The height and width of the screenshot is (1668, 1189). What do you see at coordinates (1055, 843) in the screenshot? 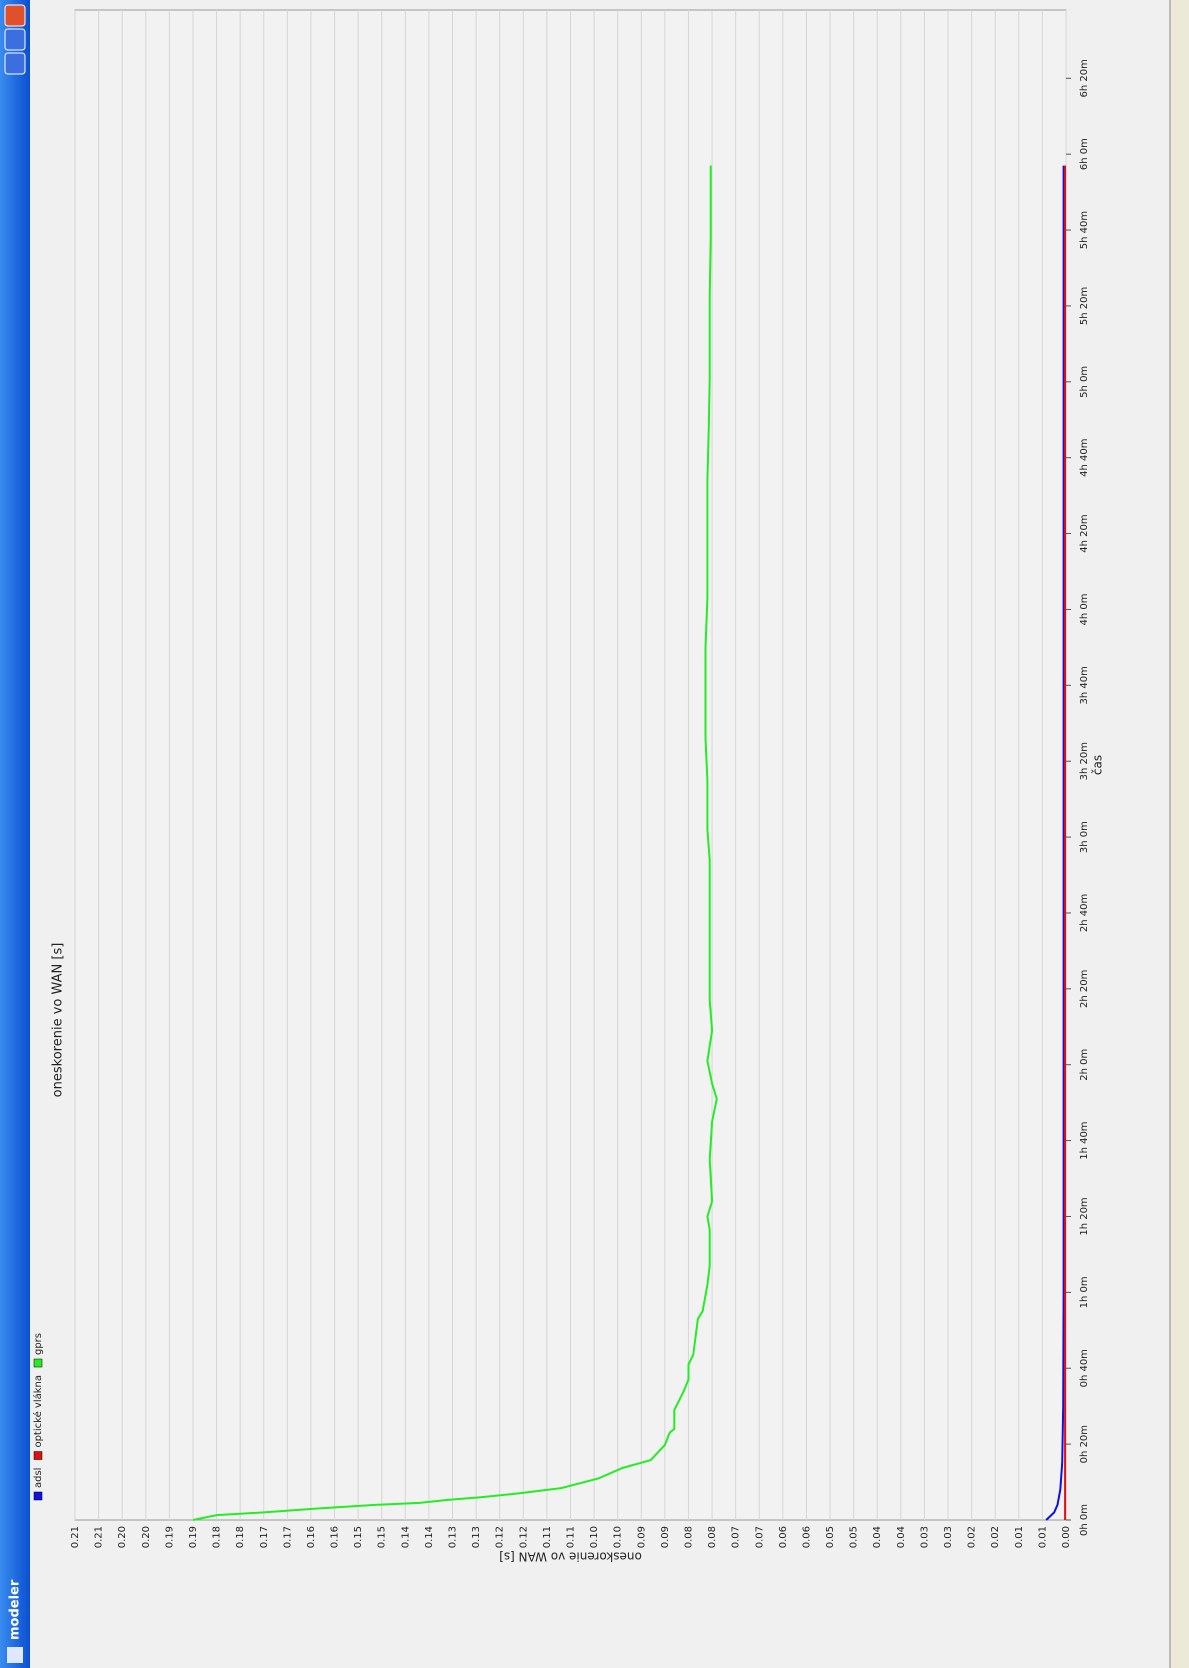
I see `series-line` at bounding box center [1055, 843].